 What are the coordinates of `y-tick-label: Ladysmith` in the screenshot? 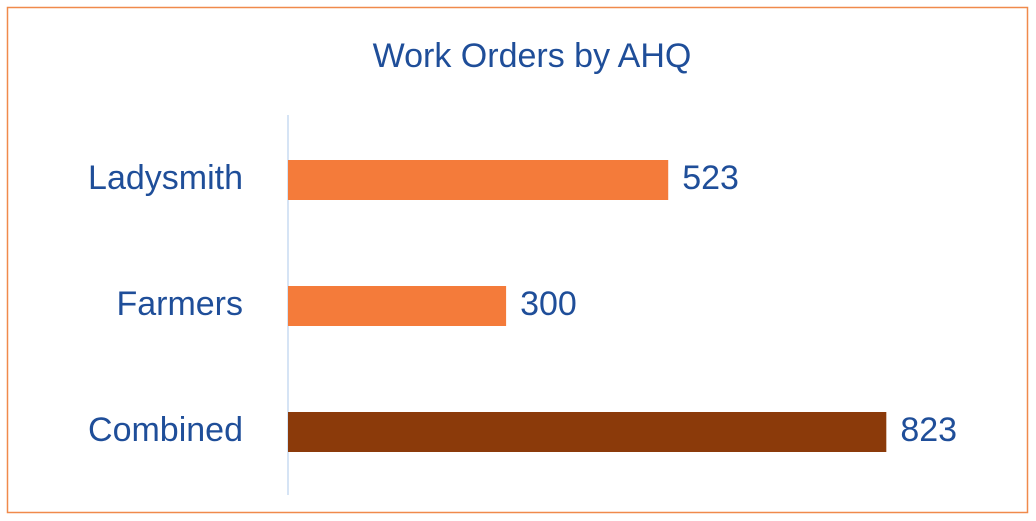 It's located at (165, 178).